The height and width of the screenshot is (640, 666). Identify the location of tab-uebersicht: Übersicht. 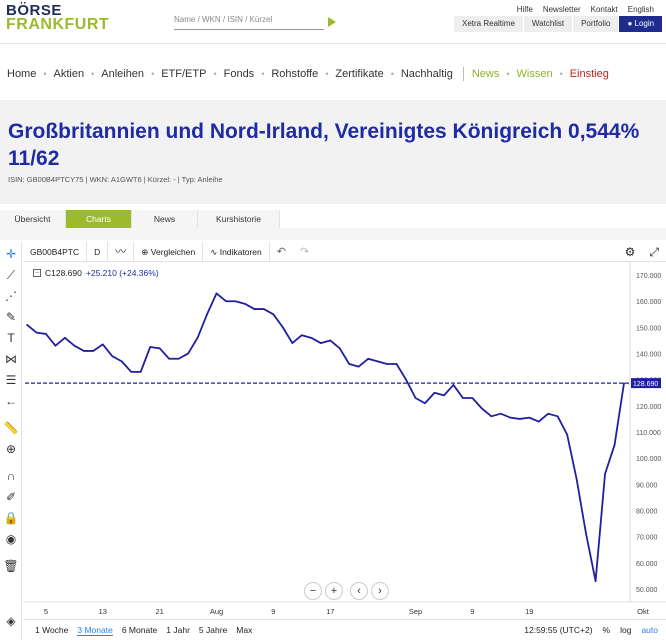
(33, 219).